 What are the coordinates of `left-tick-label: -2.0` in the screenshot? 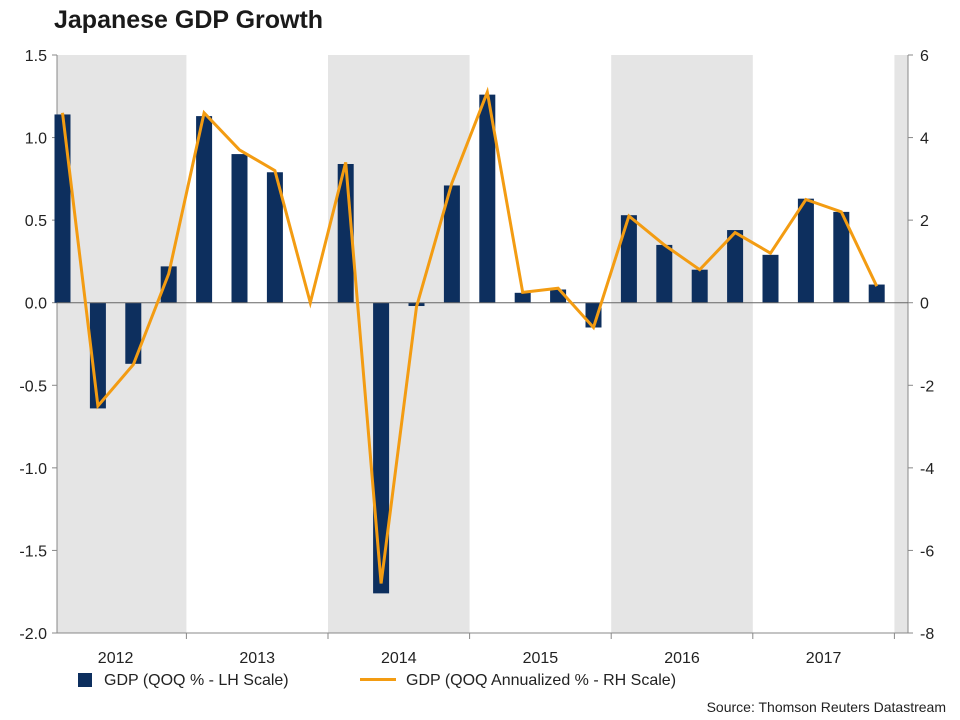 It's located at (33, 634).